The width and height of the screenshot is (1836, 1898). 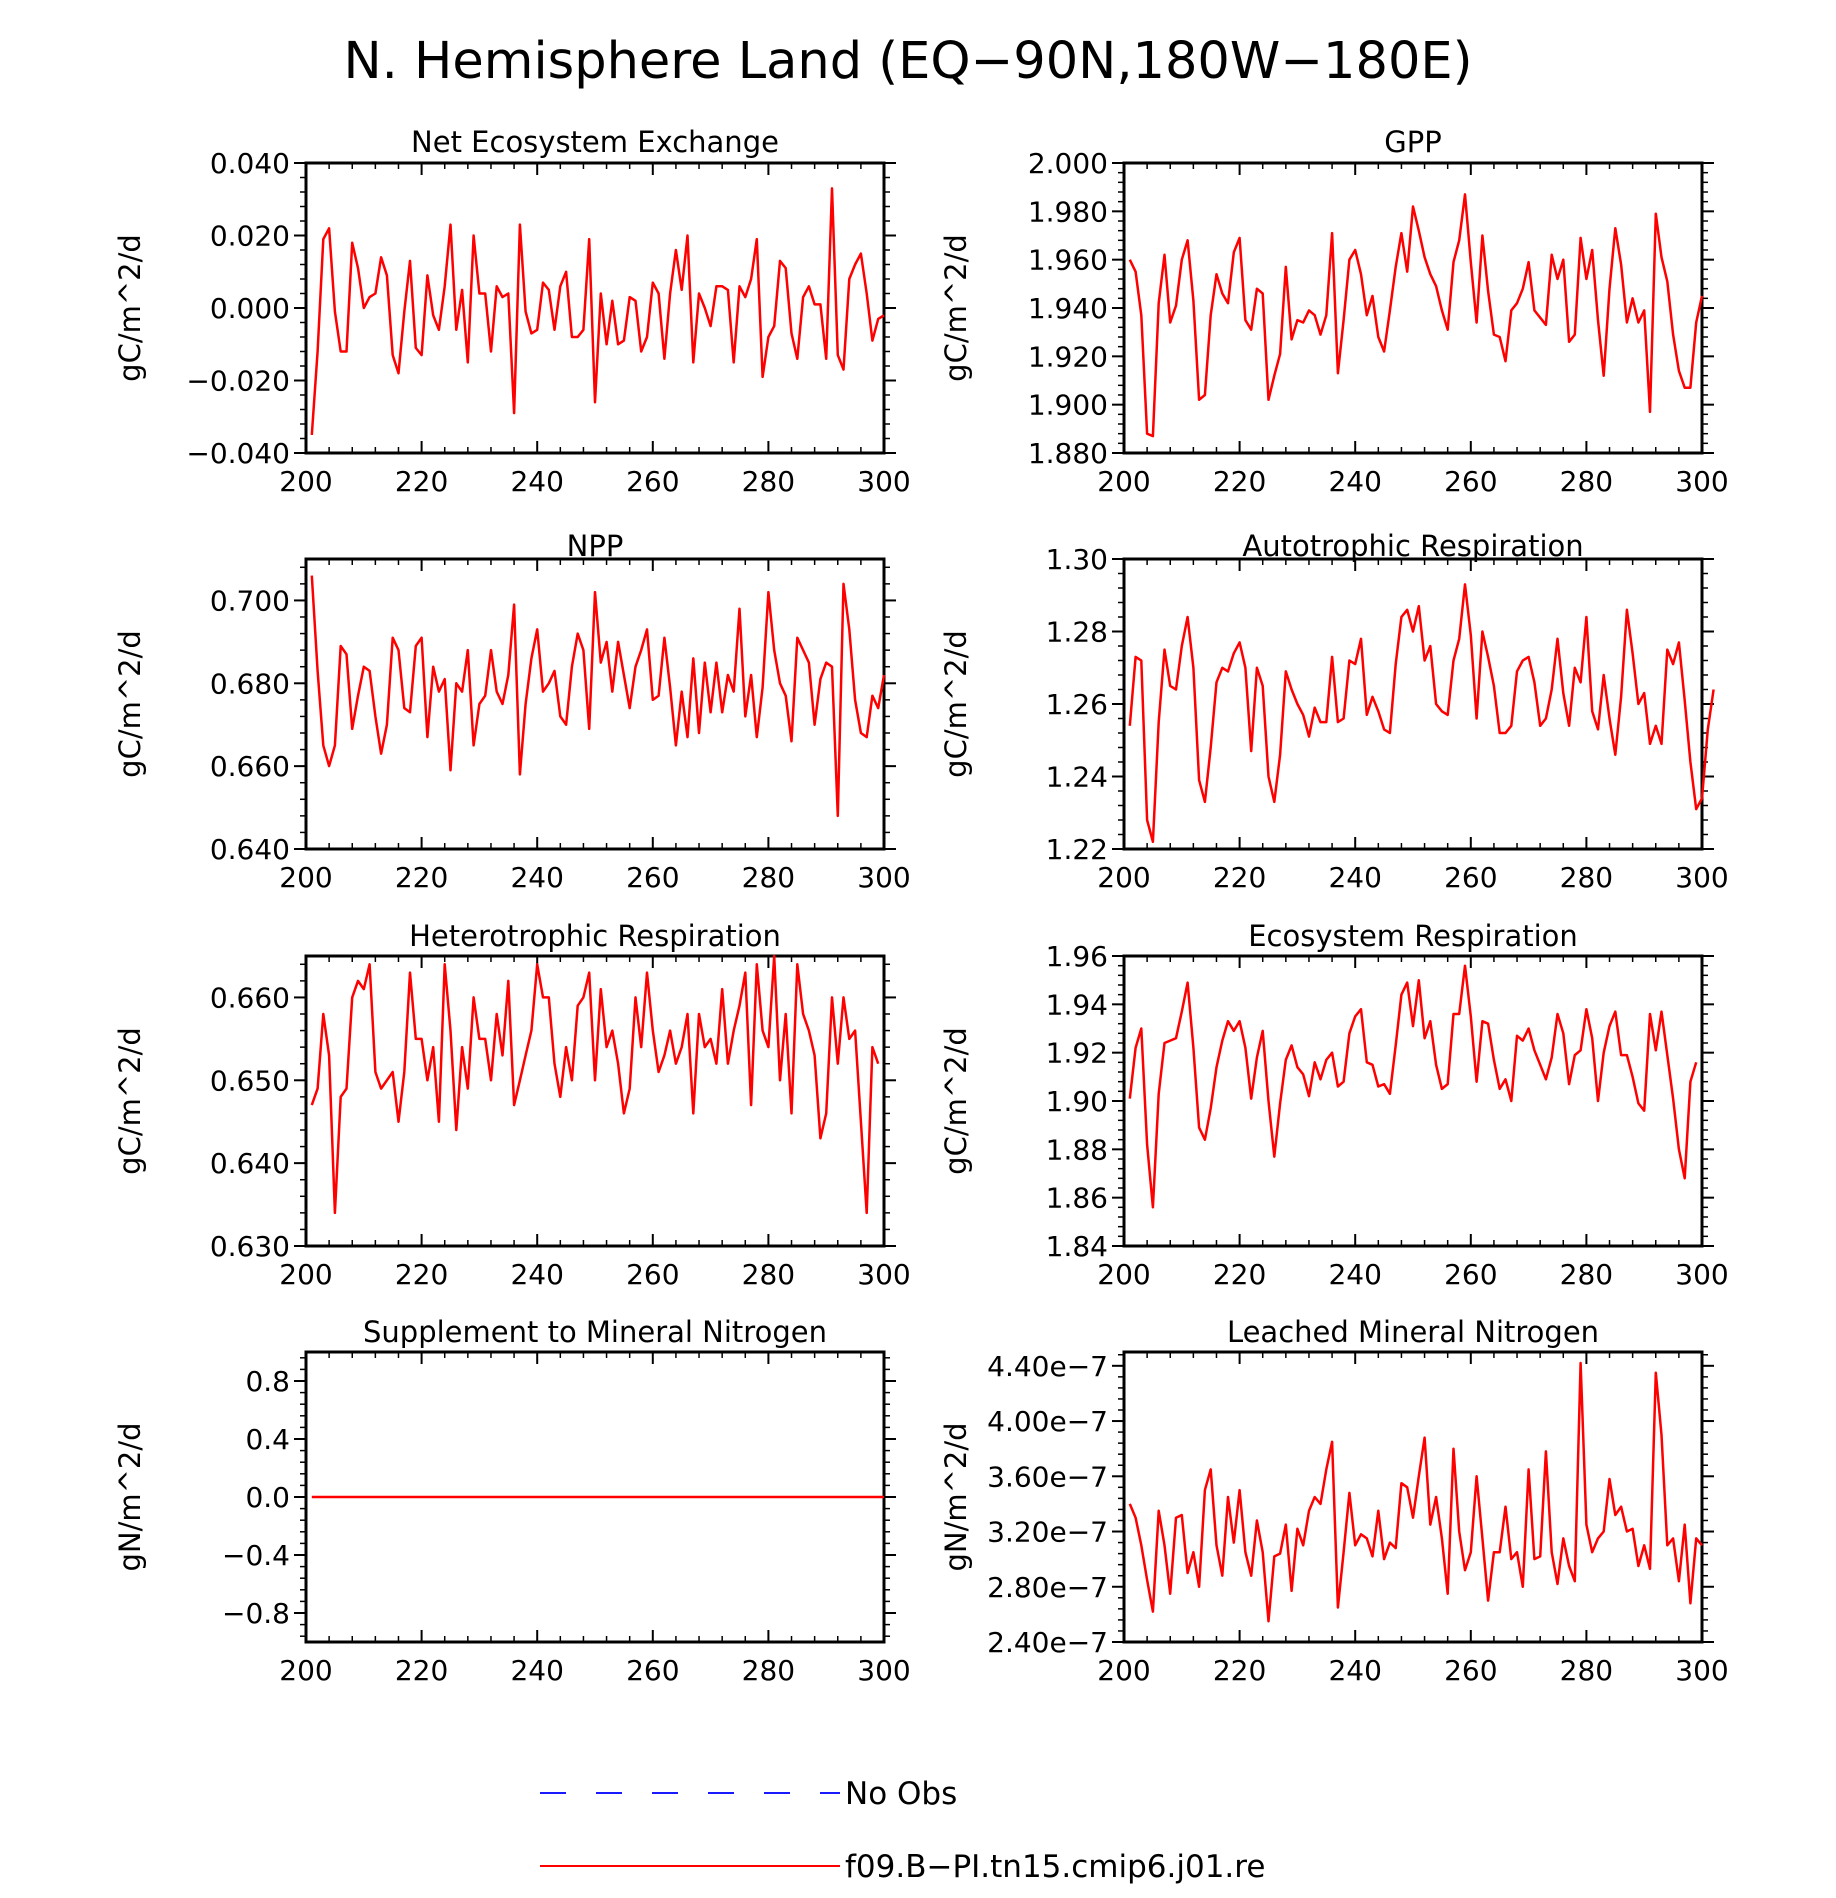 I want to click on y-tick-label: 3.20e−7, so click(x=1047, y=1532).